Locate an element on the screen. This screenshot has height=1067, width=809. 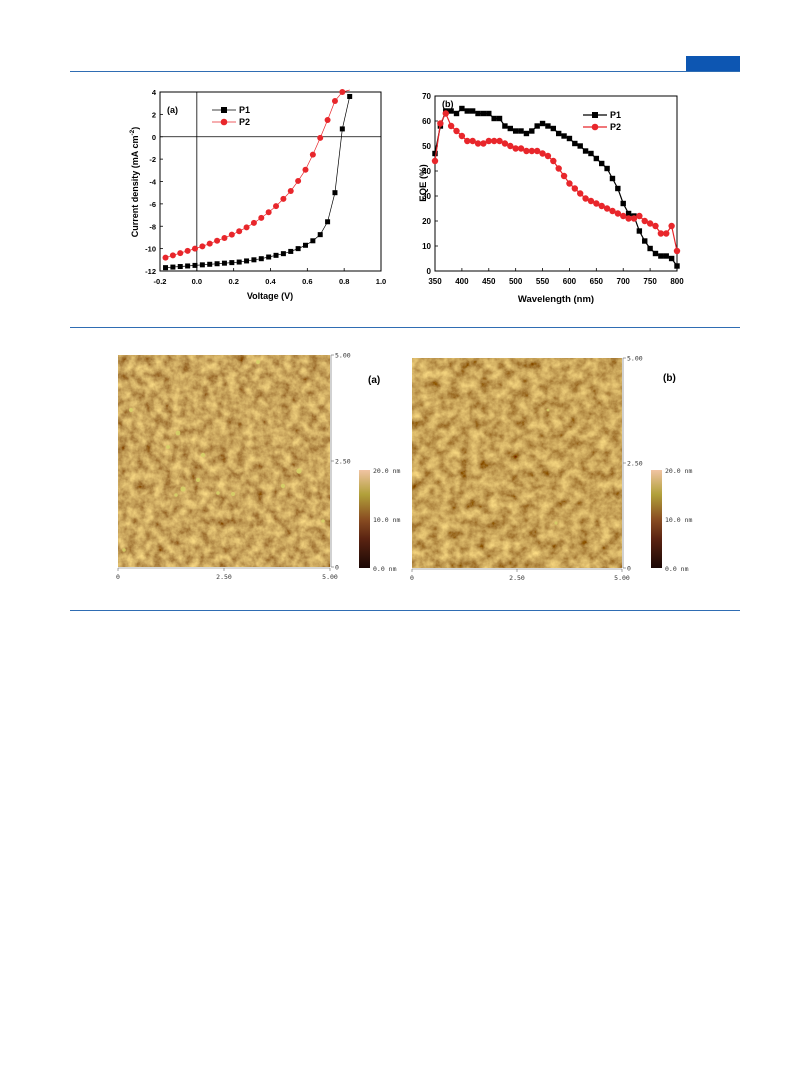
legend-label-p2: P2 is located at coordinates (244, 122).